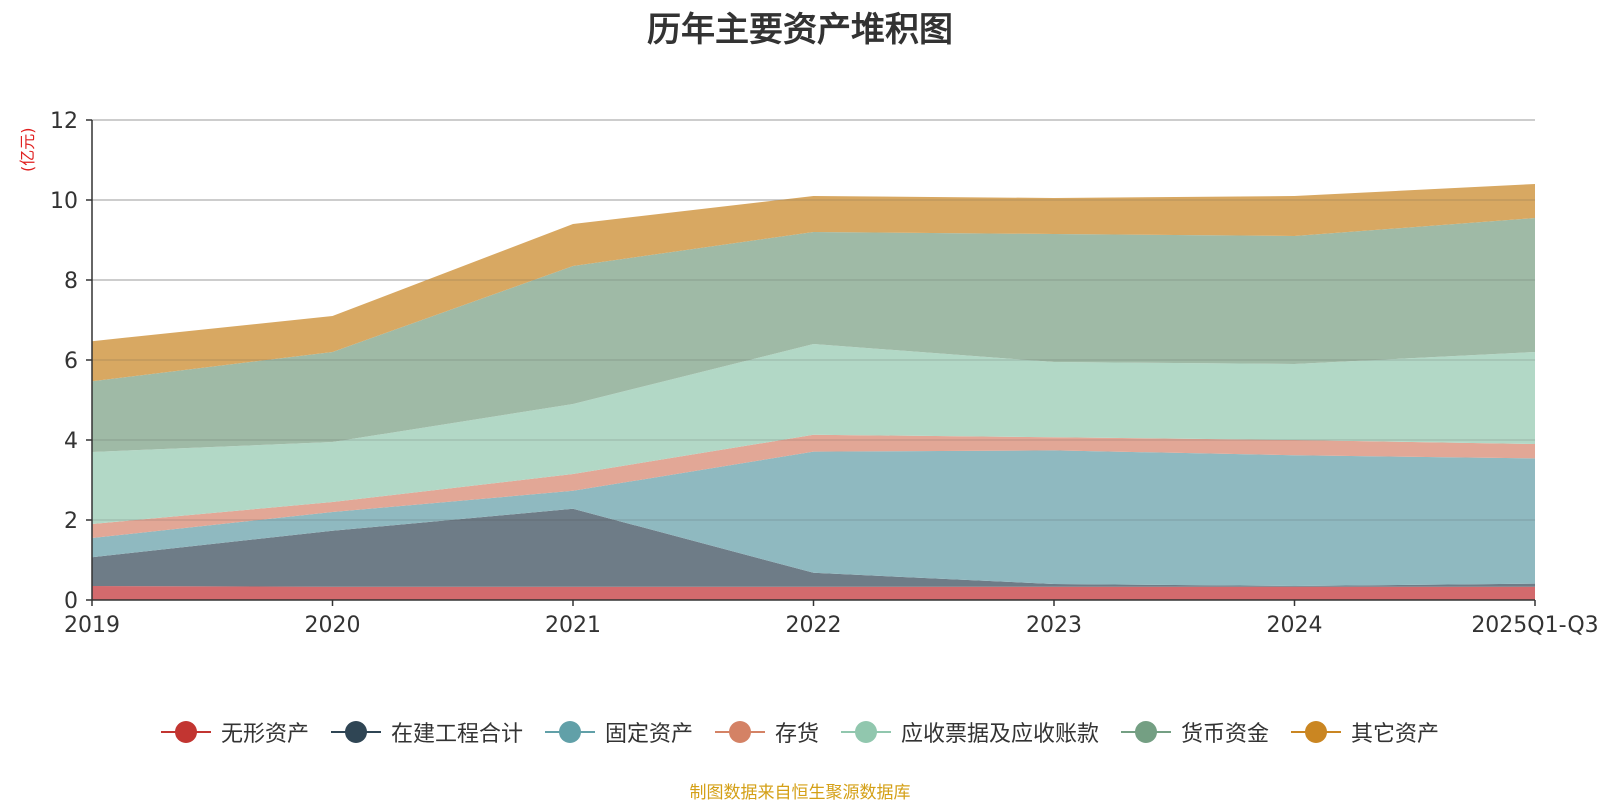 The height and width of the screenshot is (803, 1600). I want to click on legend-label: 固定资产, so click(648, 734).